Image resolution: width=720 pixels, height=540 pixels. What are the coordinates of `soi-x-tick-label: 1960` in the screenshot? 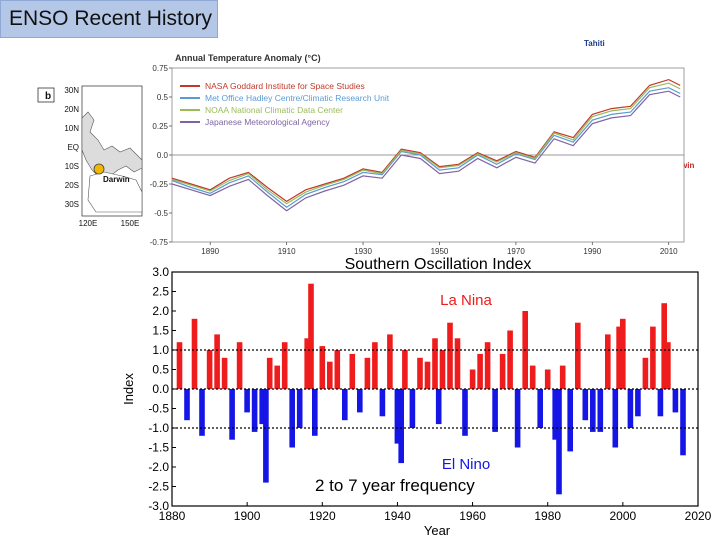 It's located at (472, 516).